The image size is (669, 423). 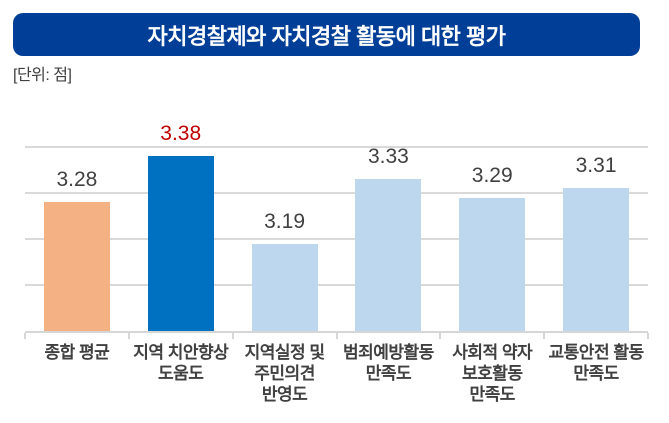 What do you see at coordinates (181, 352) in the screenshot?
I see `category-label-line: 지역 치안향상` at bounding box center [181, 352].